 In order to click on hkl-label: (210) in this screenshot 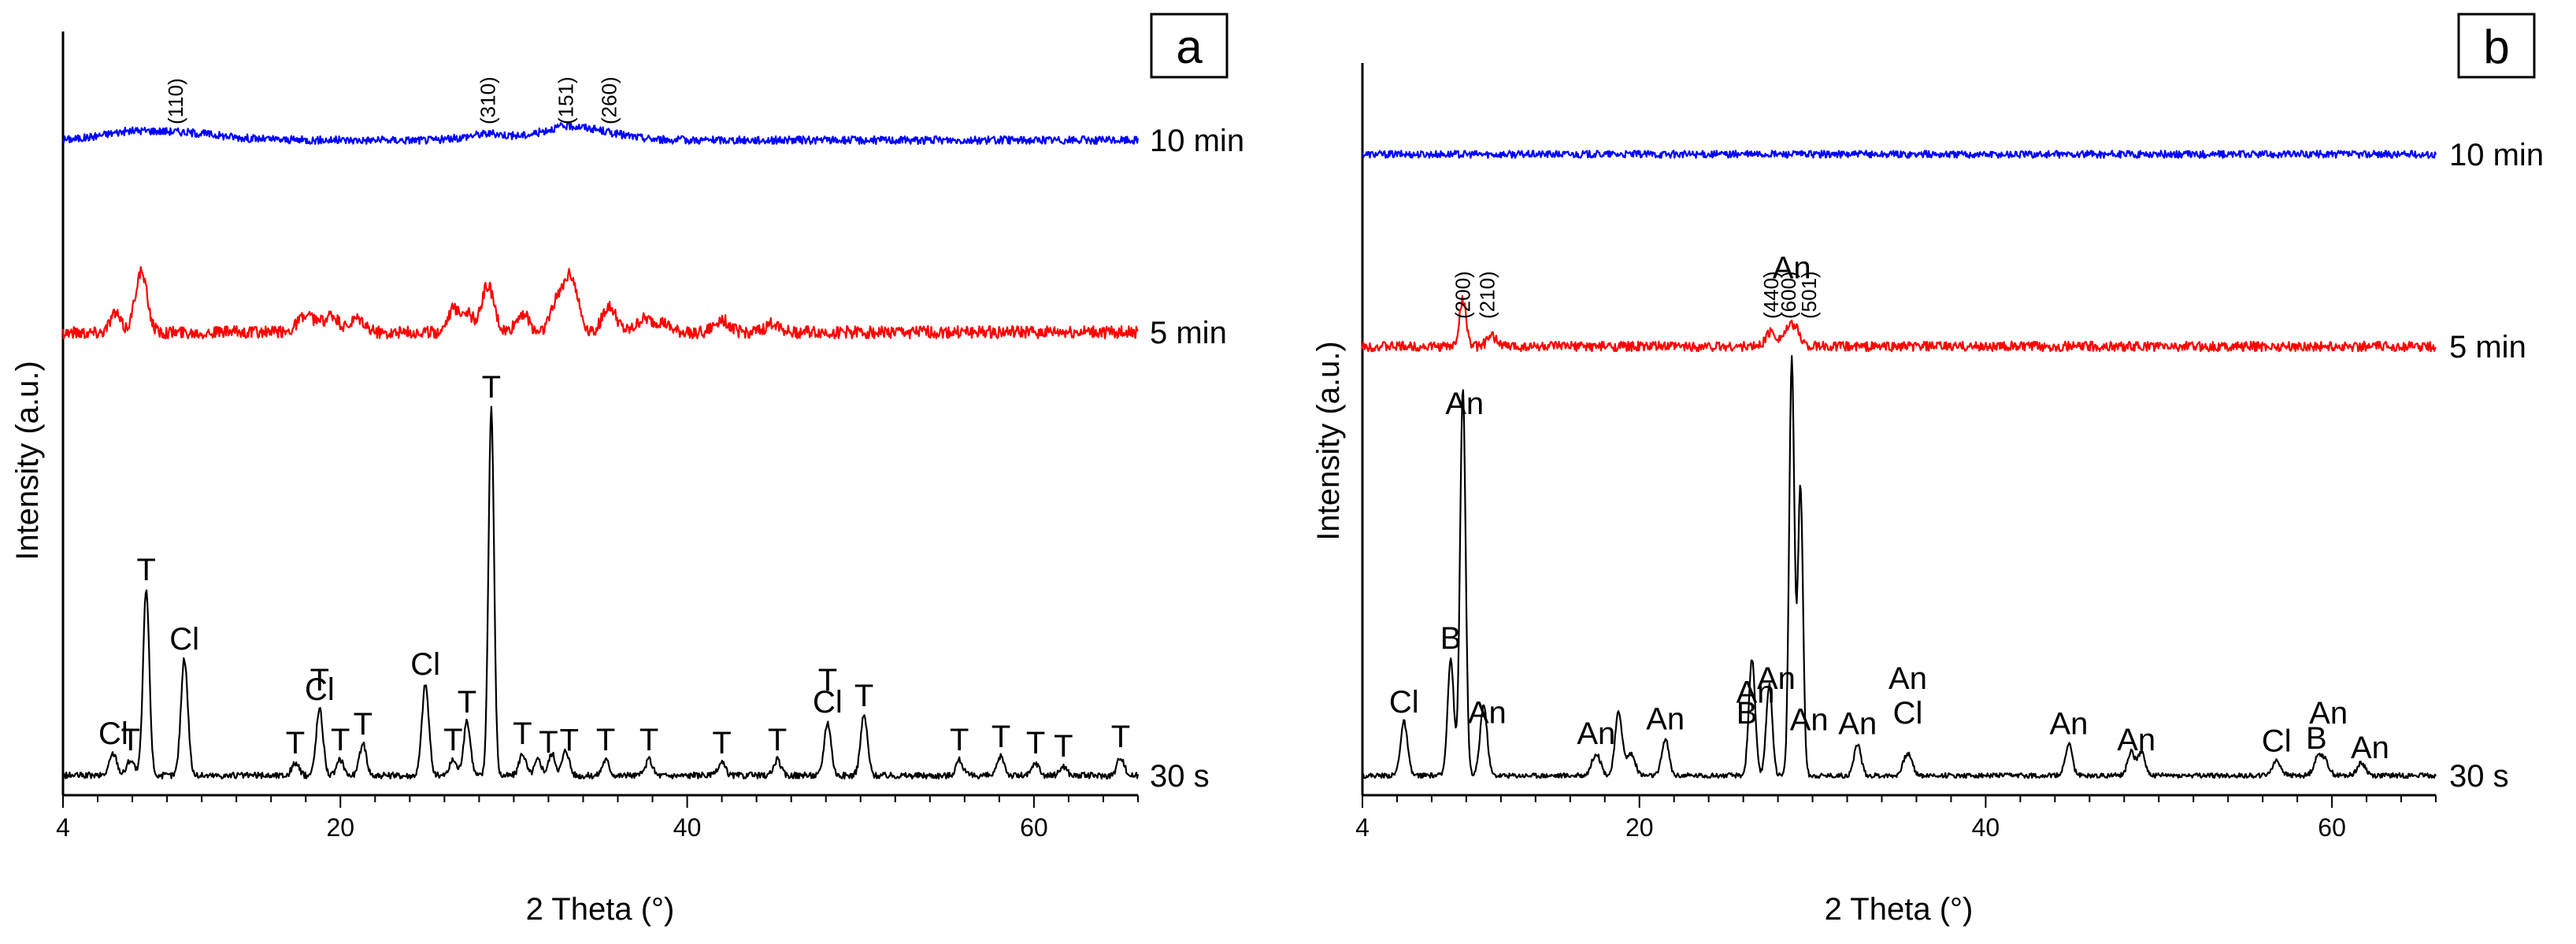, I will do `click(1487, 295)`.